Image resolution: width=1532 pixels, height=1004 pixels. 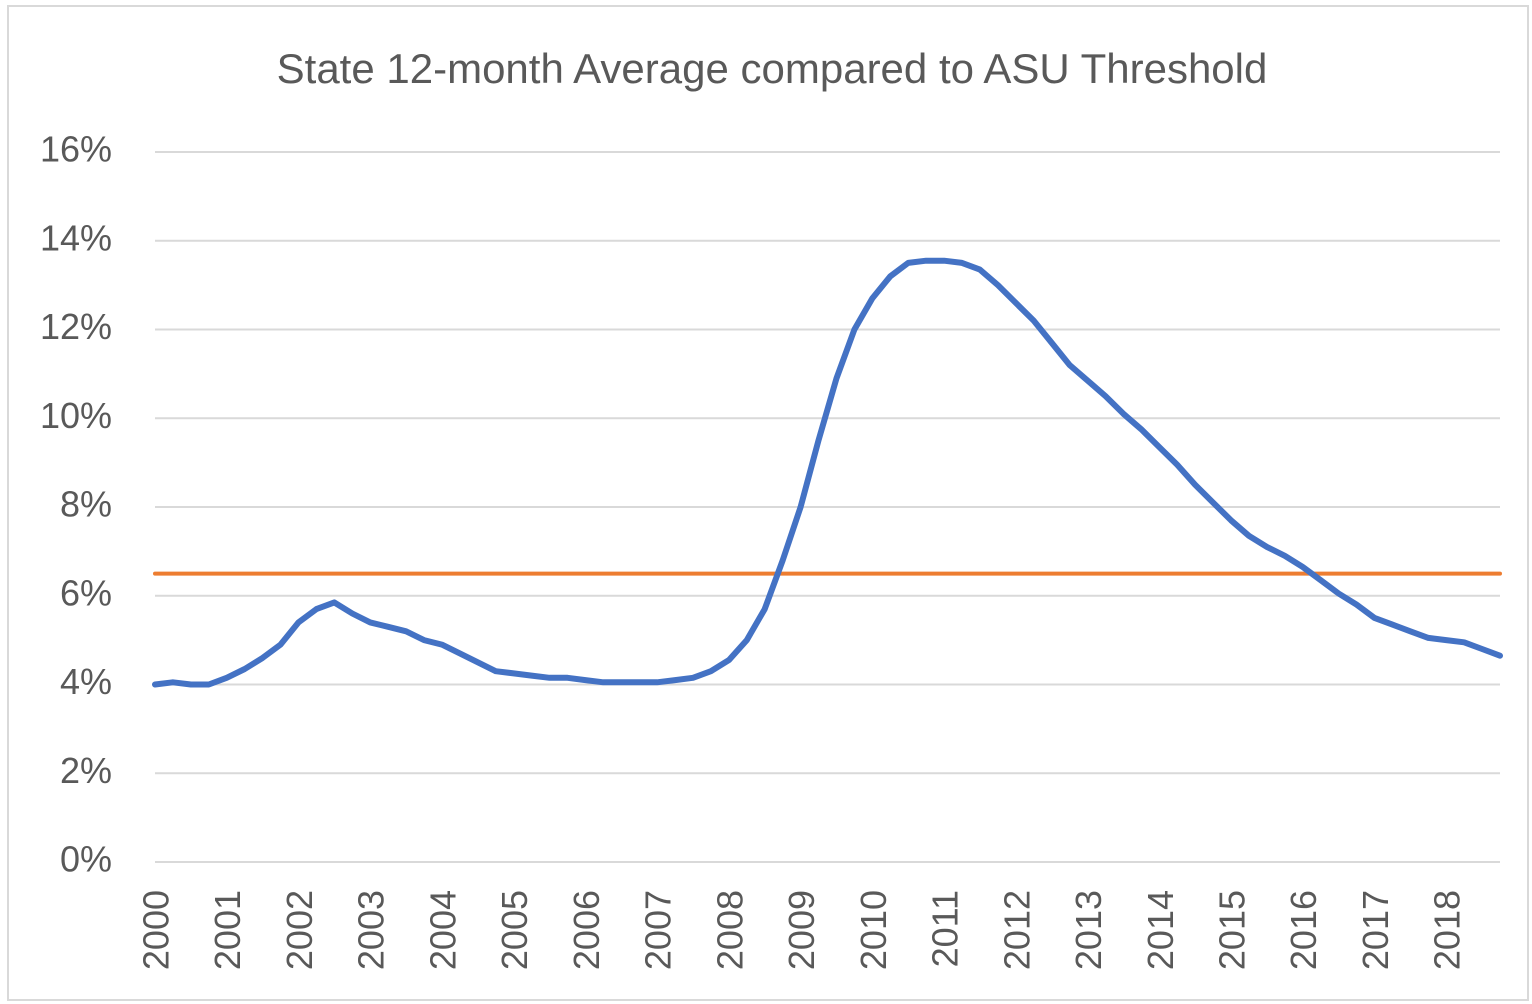 I want to click on y-tick-label: 10%, so click(x=76, y=415).